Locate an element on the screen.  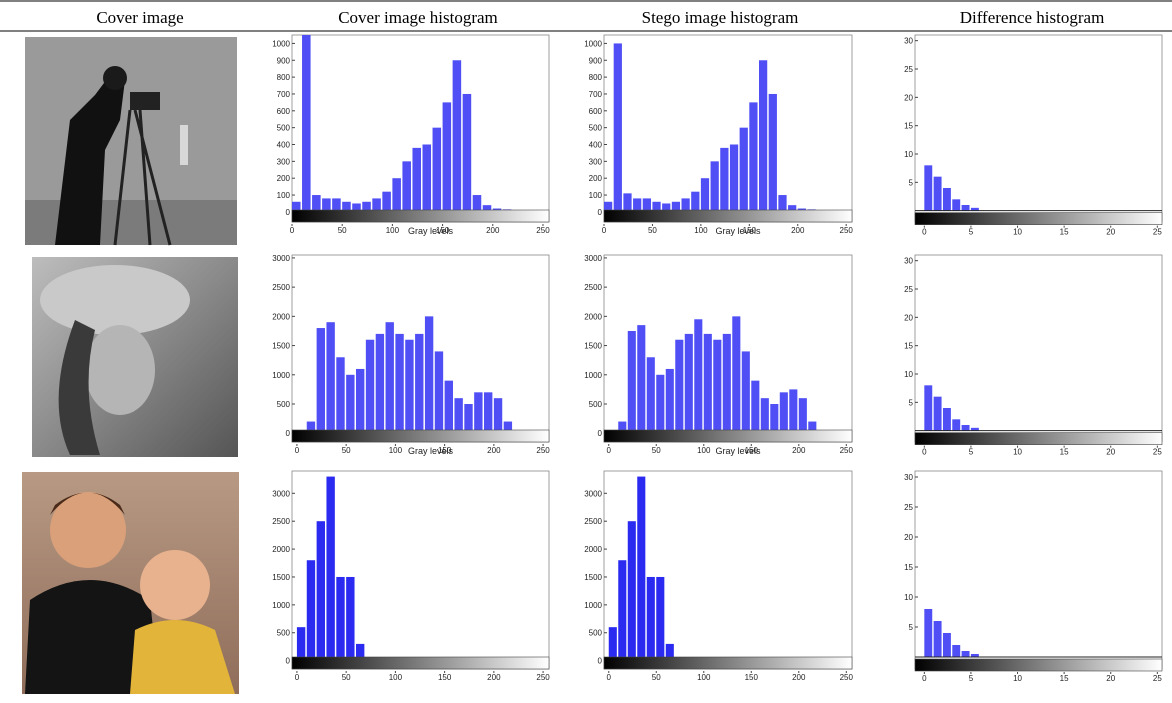
y-tick-label: 800 is located at coordinates (284, 77).